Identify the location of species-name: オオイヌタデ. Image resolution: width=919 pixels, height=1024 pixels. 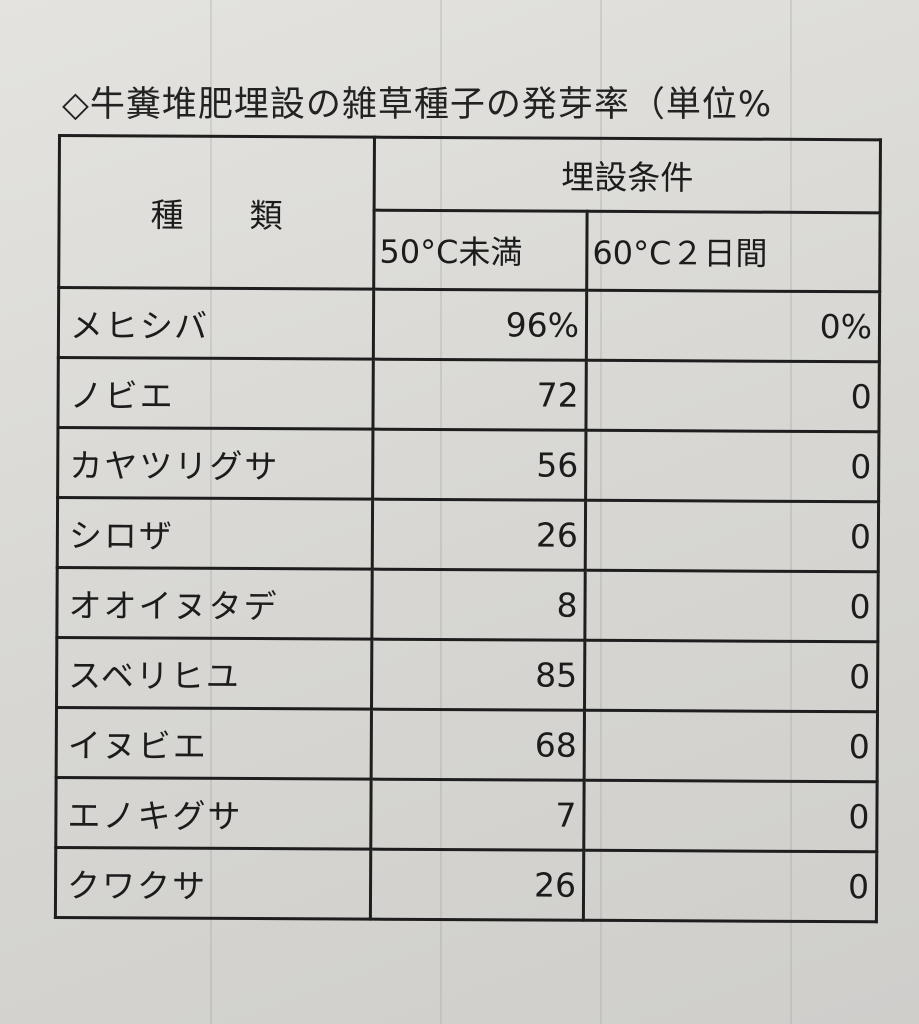
(214, 603).